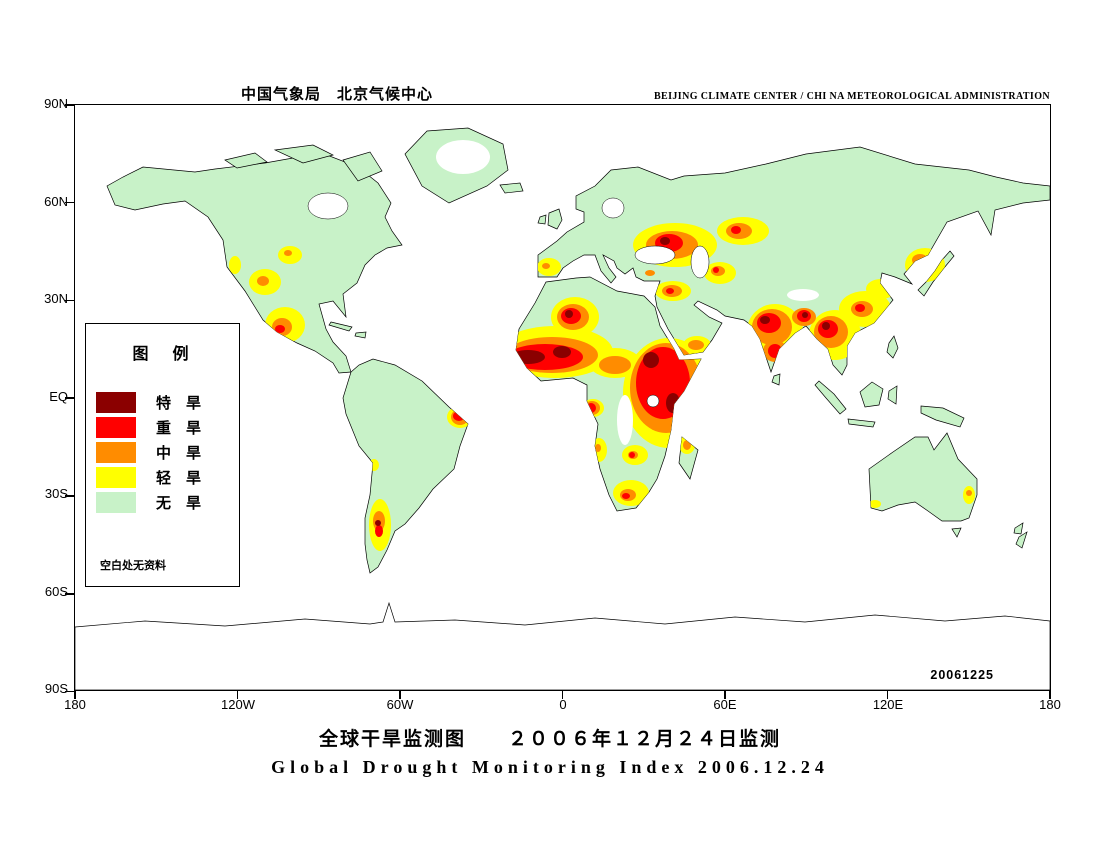  I want to click on drought-region-us-west-coast, so click(235, 265).